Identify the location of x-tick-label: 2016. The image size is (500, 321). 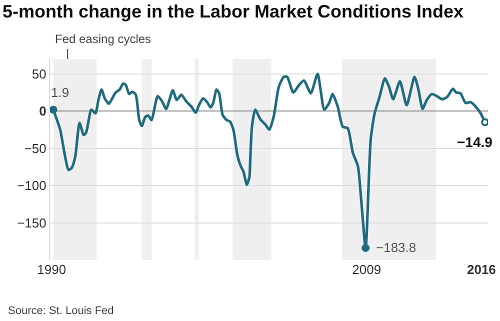
(481, 269).